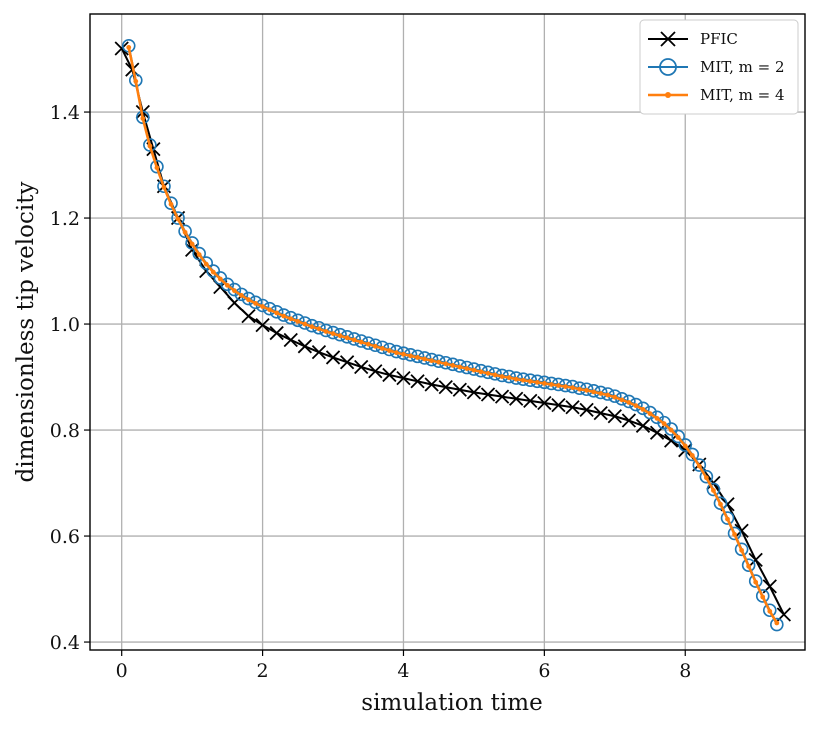 The height and width of the screenshot is (731, 830). I want to click on x-tick-label: 0, so click(122, 671).